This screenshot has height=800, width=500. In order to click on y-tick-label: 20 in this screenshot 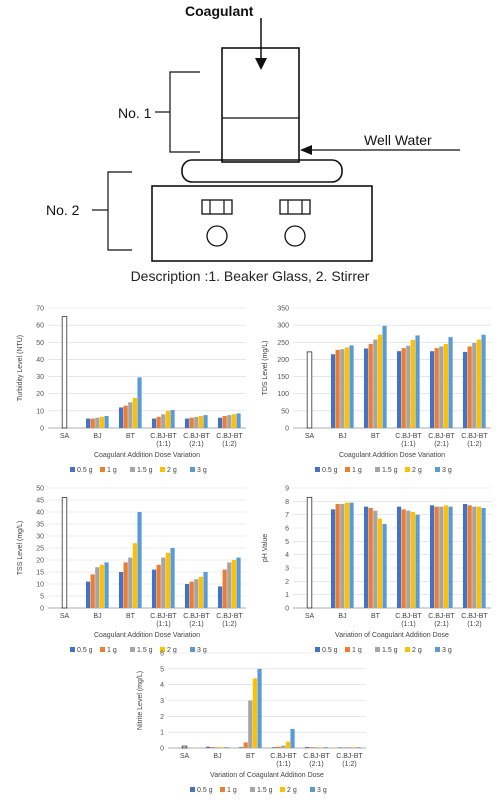, I will do `click(40, 561)`.